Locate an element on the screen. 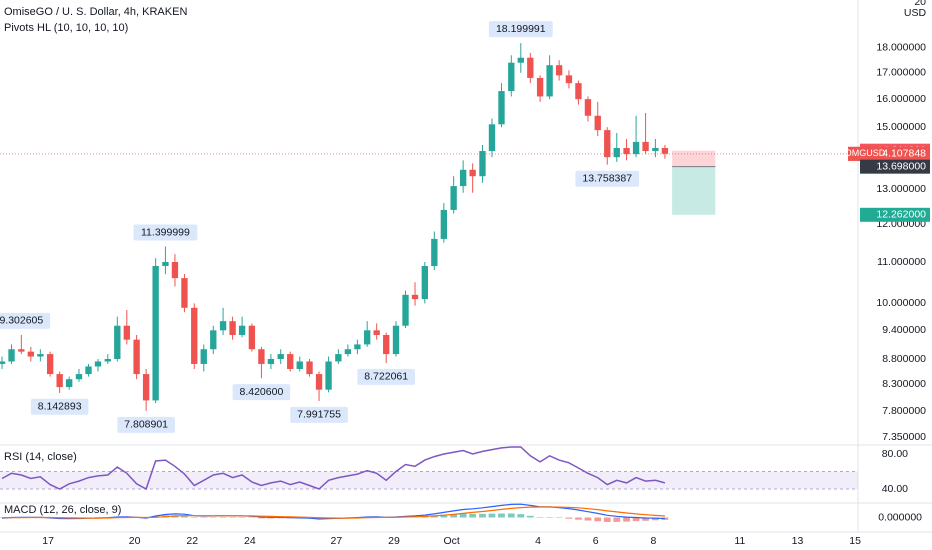  rsi-title: RSI (14, close) is located at coordinates (40, 457).